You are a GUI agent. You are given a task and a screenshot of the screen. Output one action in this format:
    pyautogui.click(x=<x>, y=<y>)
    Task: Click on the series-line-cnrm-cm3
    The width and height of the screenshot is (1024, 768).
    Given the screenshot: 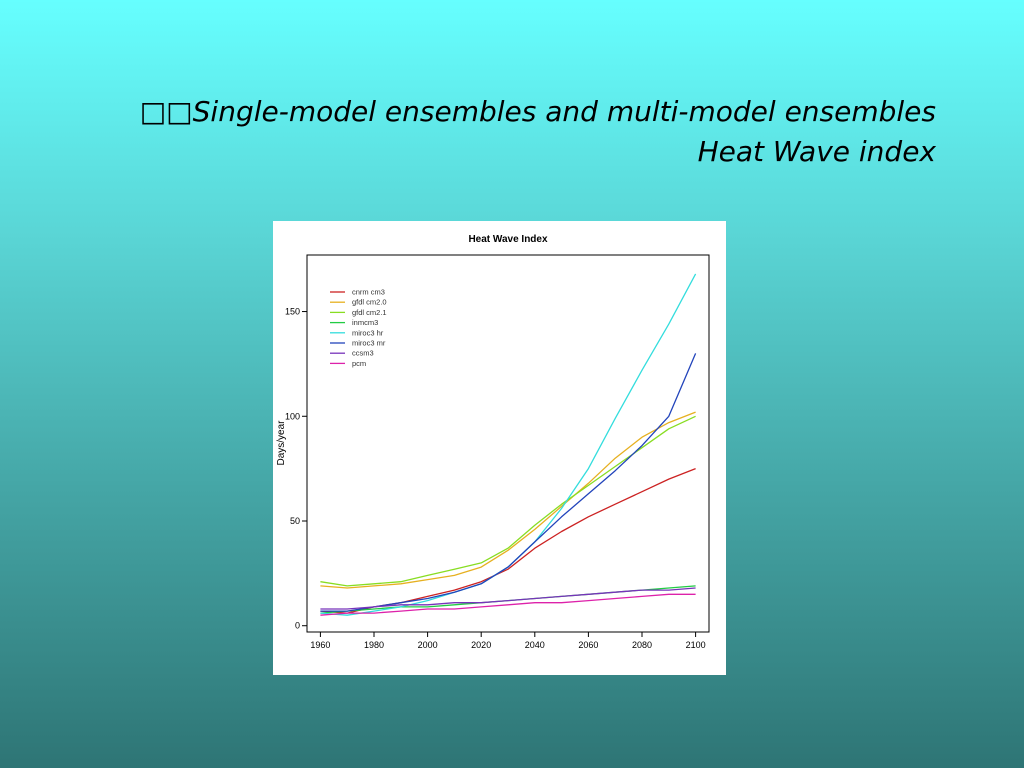 What is the action you would take?
    pyautogui.click(x=508, y=540)
    